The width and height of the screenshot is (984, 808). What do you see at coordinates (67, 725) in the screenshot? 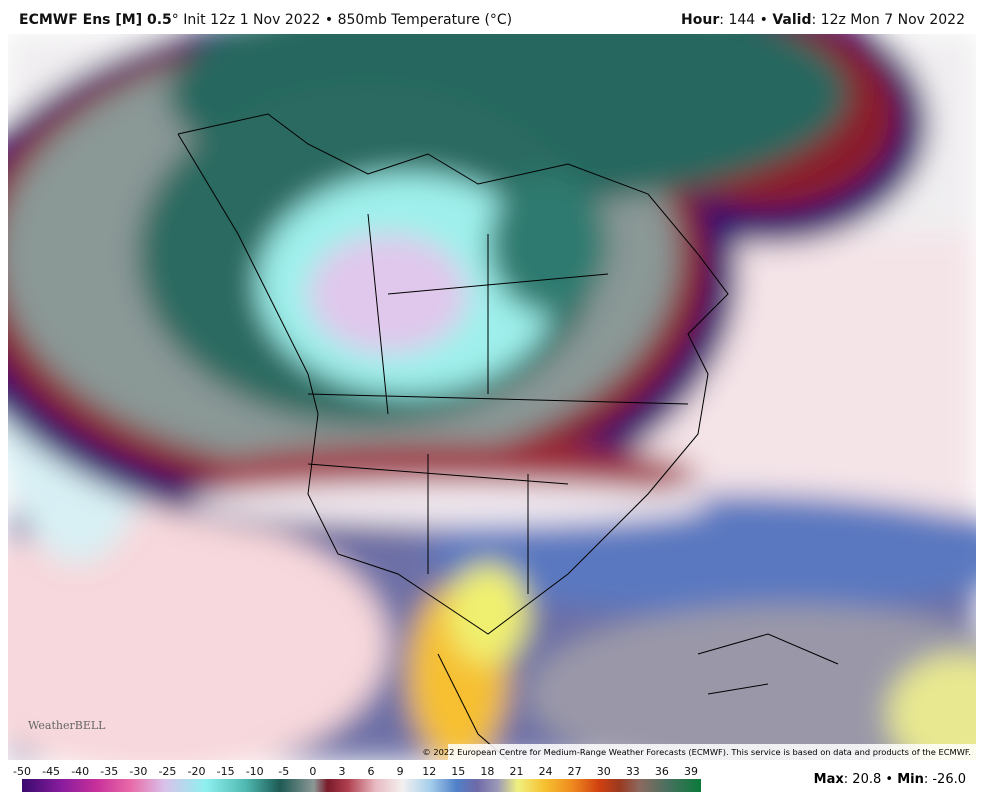
I see `logo: WeatherBELL` at bounding box center [67, 725].